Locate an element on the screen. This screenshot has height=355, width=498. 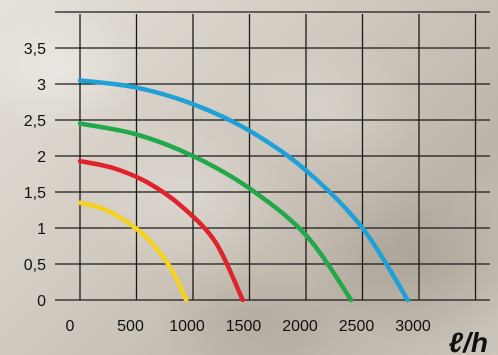
x-tick-label: 2500 is located at coordinates (357, 326).